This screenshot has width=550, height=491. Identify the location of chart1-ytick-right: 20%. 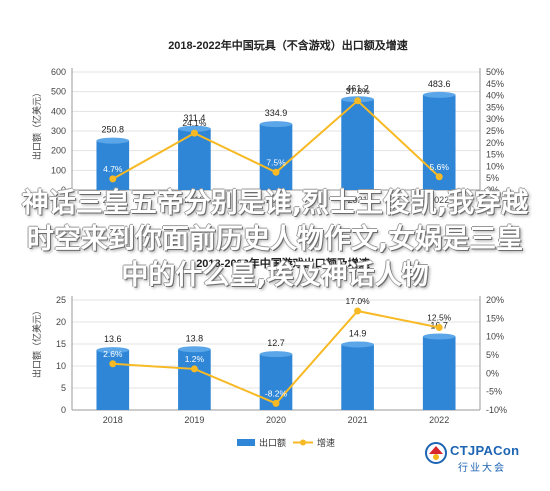
(495, 143).